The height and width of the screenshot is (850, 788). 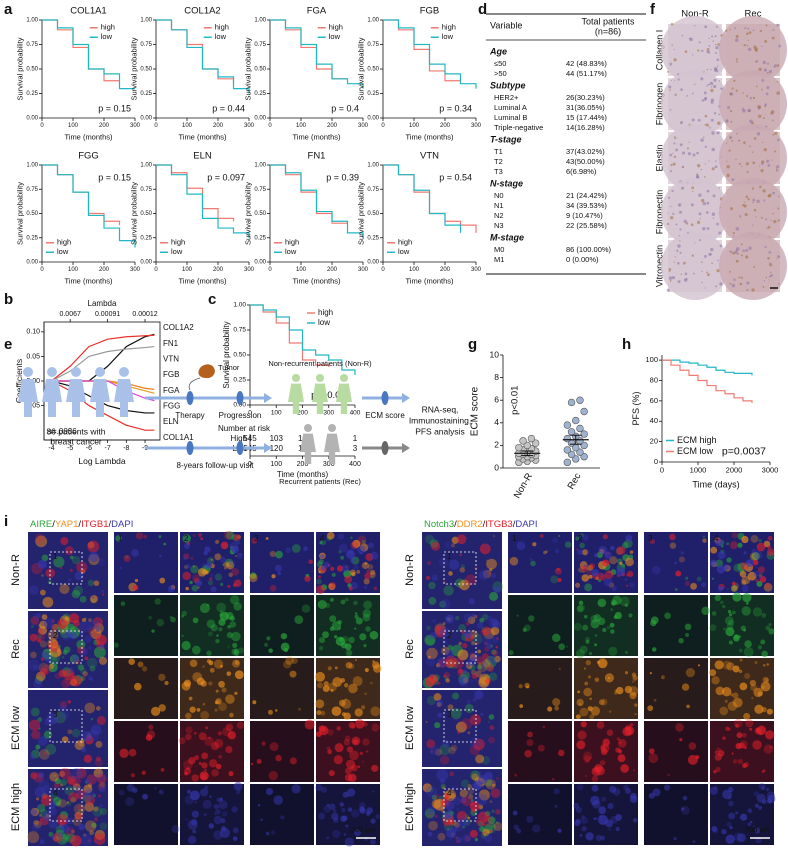 I want to click on person-head, so click(x=320, y=378).